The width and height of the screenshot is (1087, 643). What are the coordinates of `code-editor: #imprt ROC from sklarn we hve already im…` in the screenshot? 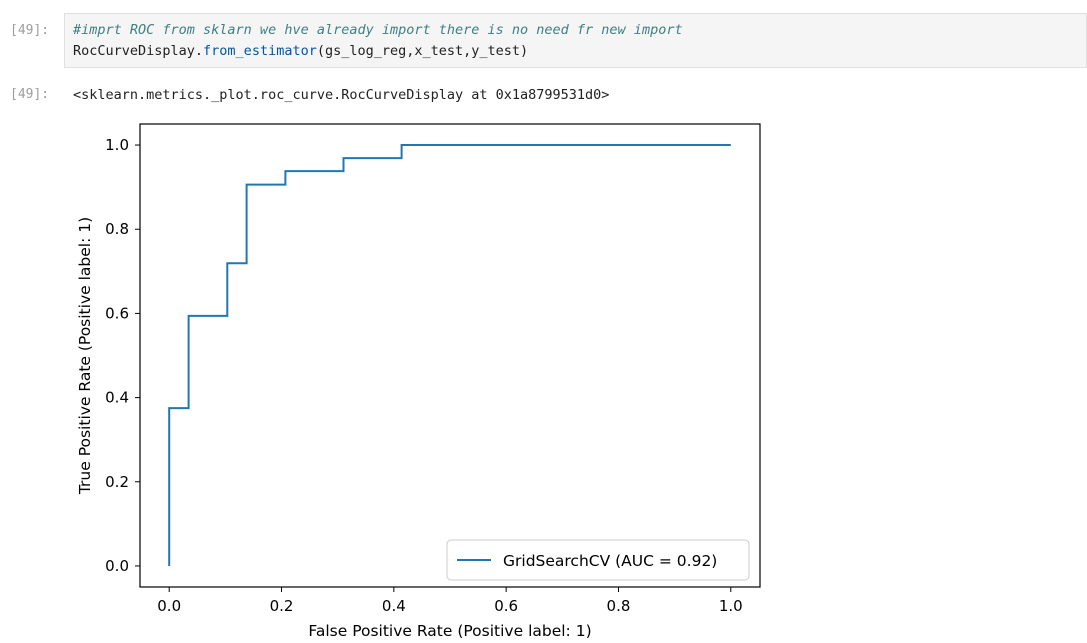 It's located at (575, 40).